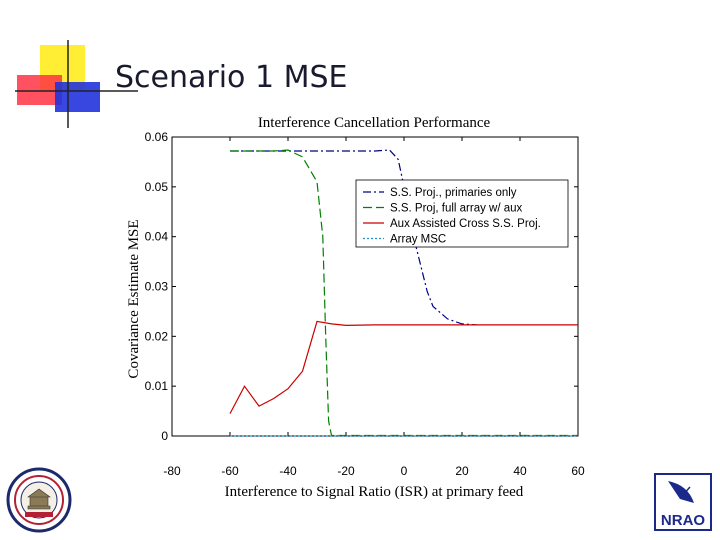 The width and height of the screenshot is (720, 540). I want to click on slide-corner-decoration, so click(76, 84).